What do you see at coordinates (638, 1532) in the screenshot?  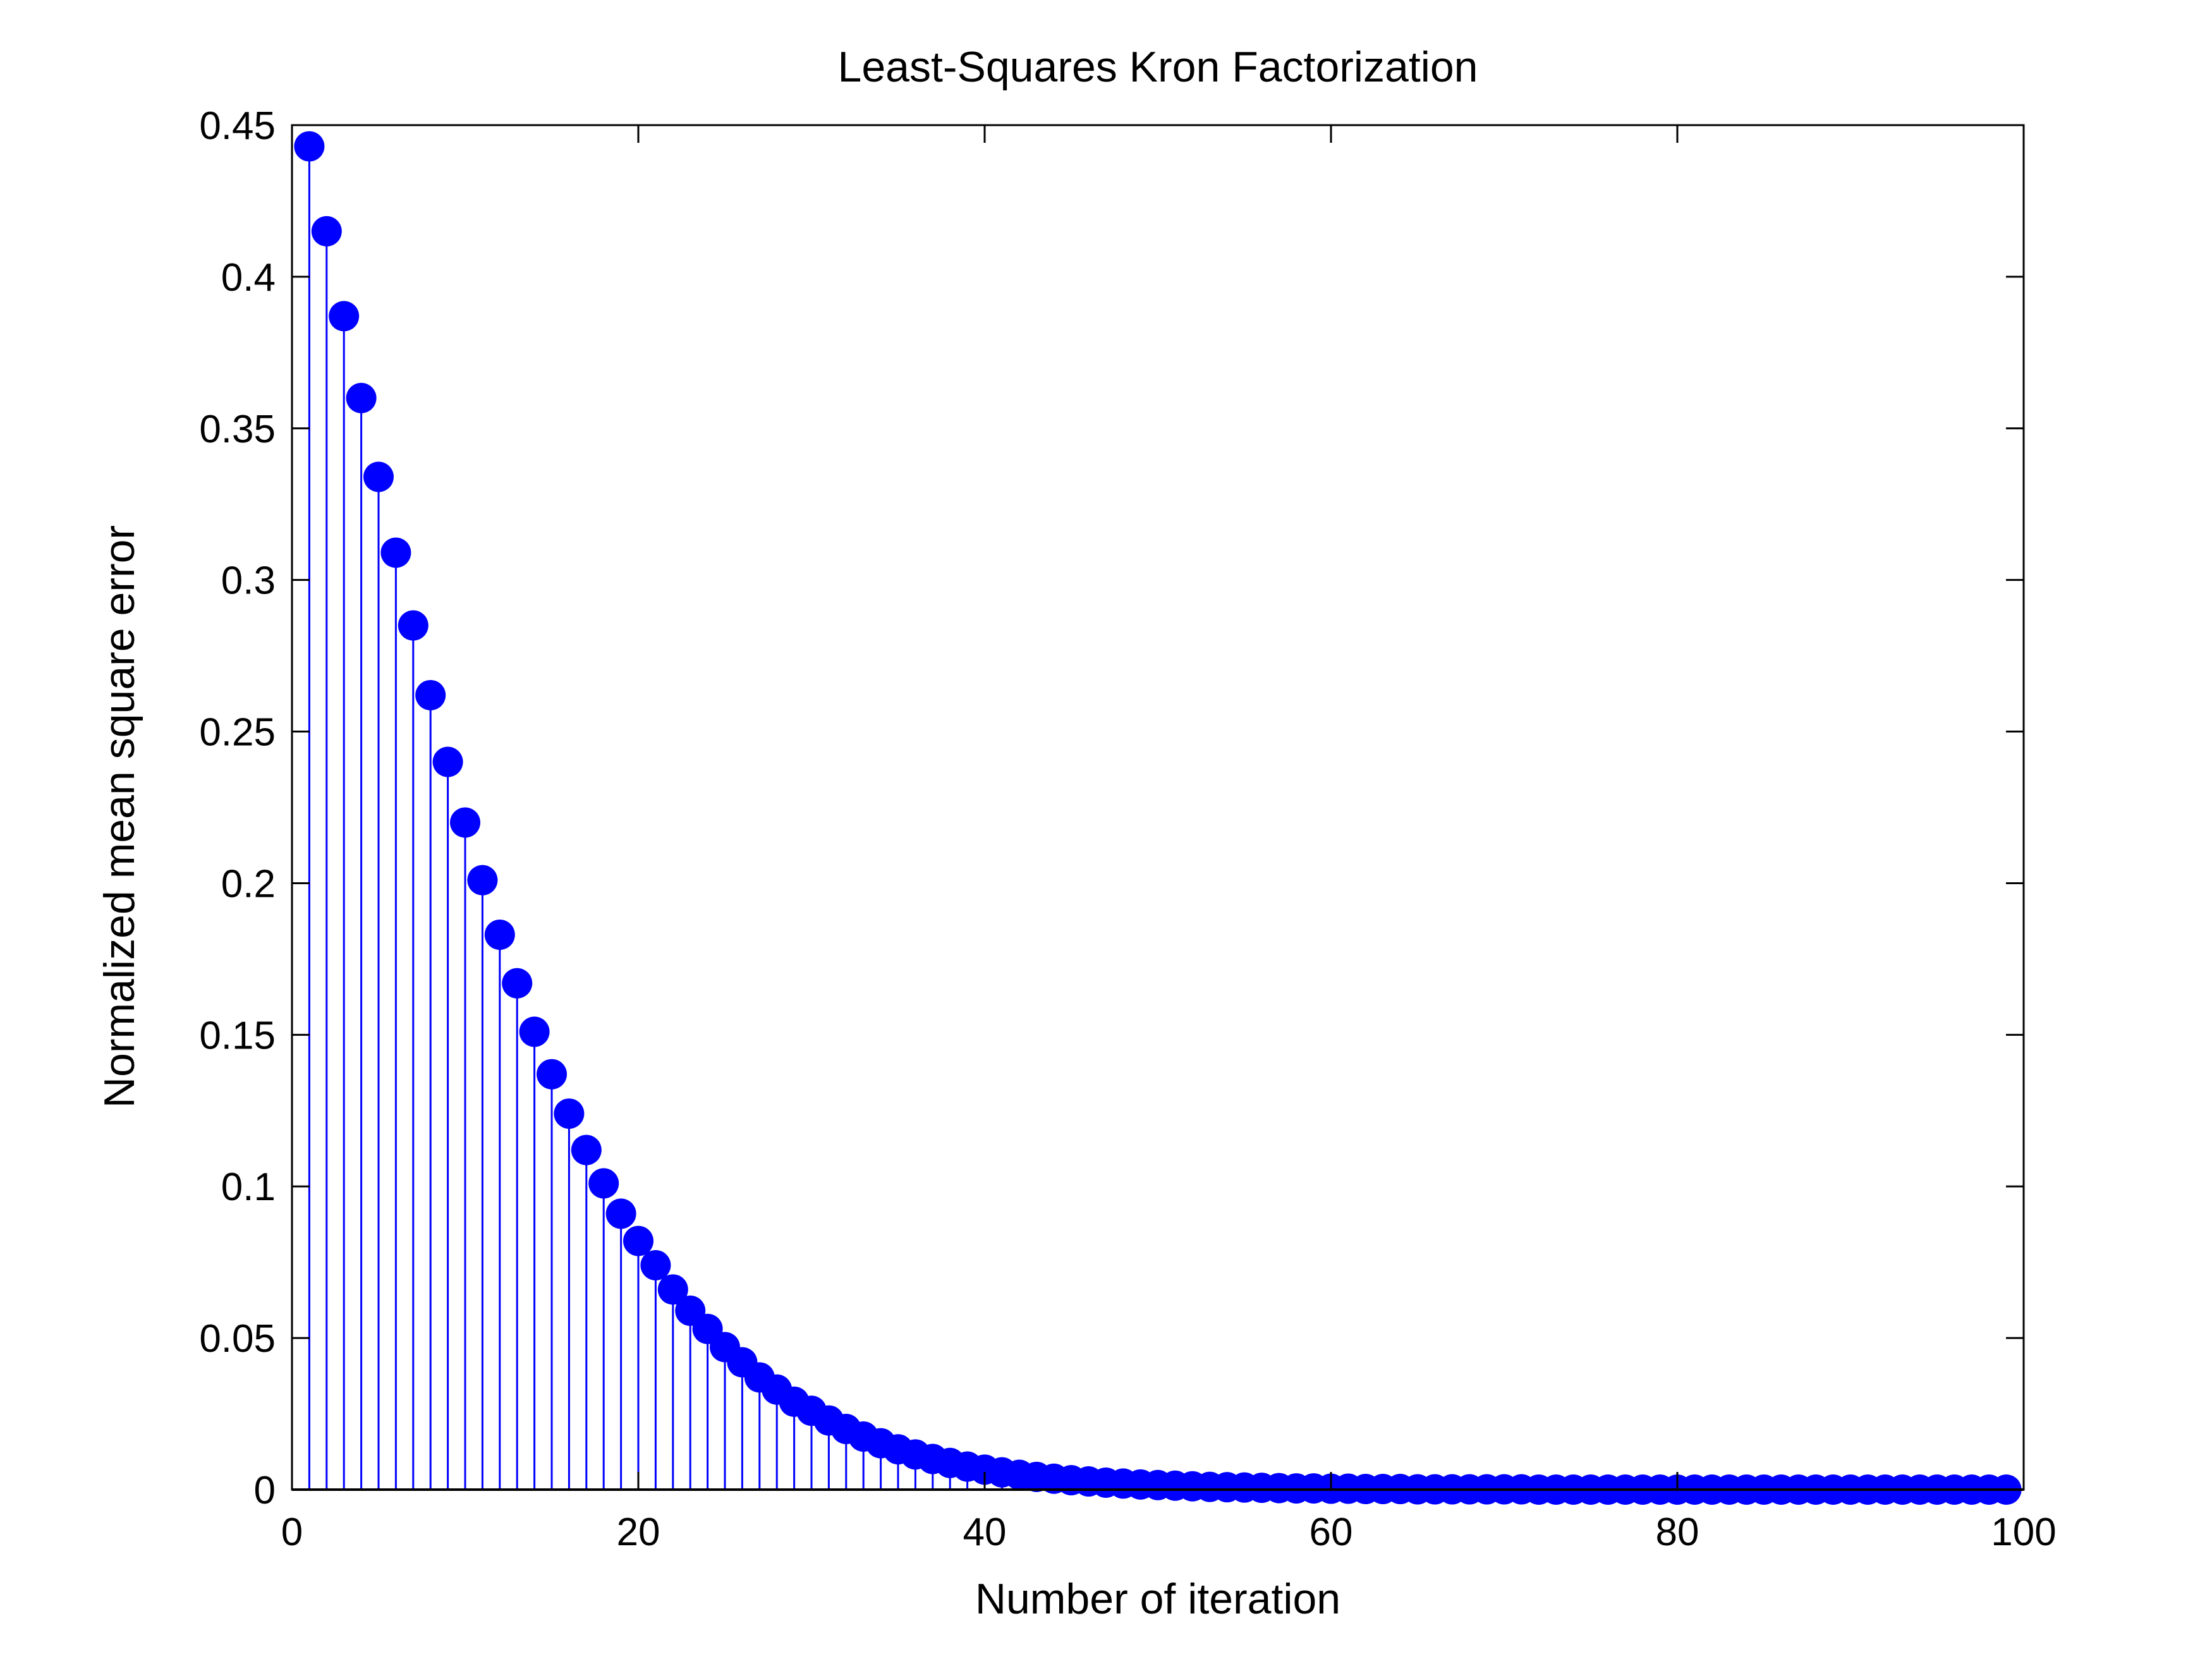 I see `x-tick-label: 20` at bounding box center [638, 1532].